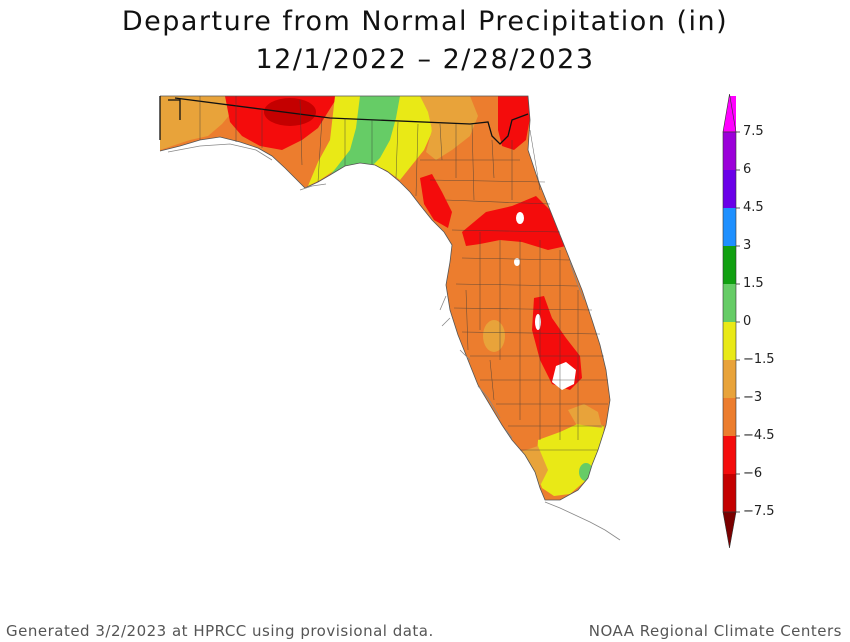 Image resolution: width=850 pixels, height=642 pixels. What do you see at coordinates (715, 631) in the screenshot?
I see `source-credit: NOAA Regional Climate Centers` at bounding box center [715, 631].